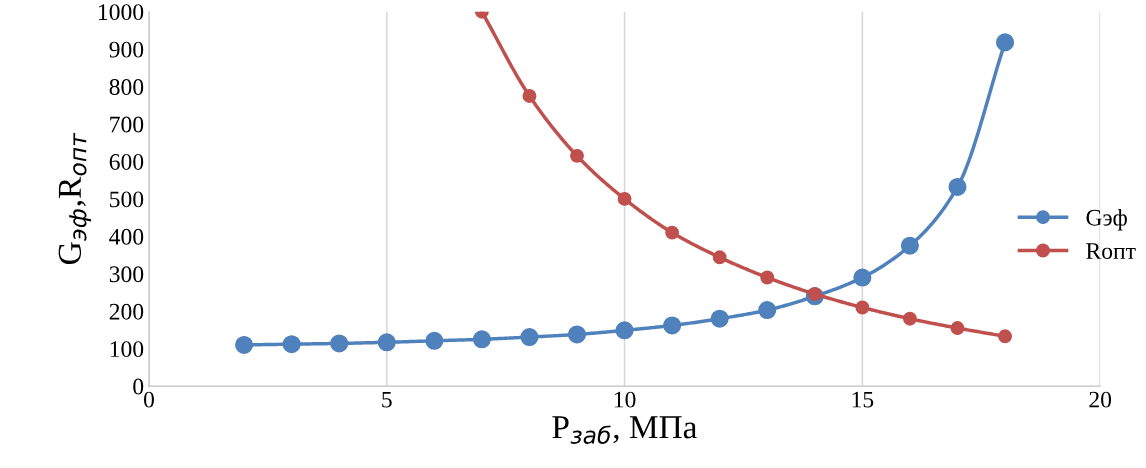 Image resolution: width=1146 pixels, height=468 pixels. I want to click on x-tick-label: 10, so click(625, 399).